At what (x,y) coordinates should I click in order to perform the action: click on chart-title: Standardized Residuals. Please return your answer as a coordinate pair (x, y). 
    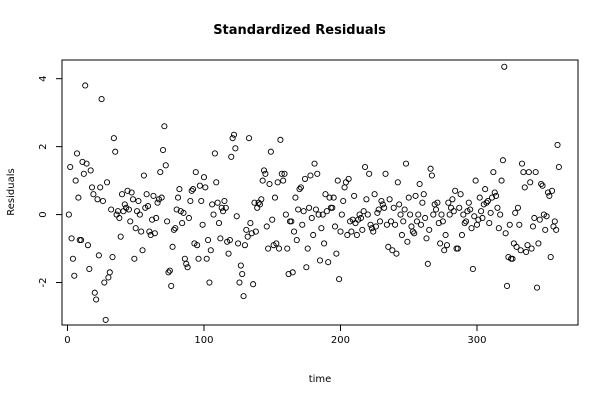
    Looking at the image, I should click on (299, 30).